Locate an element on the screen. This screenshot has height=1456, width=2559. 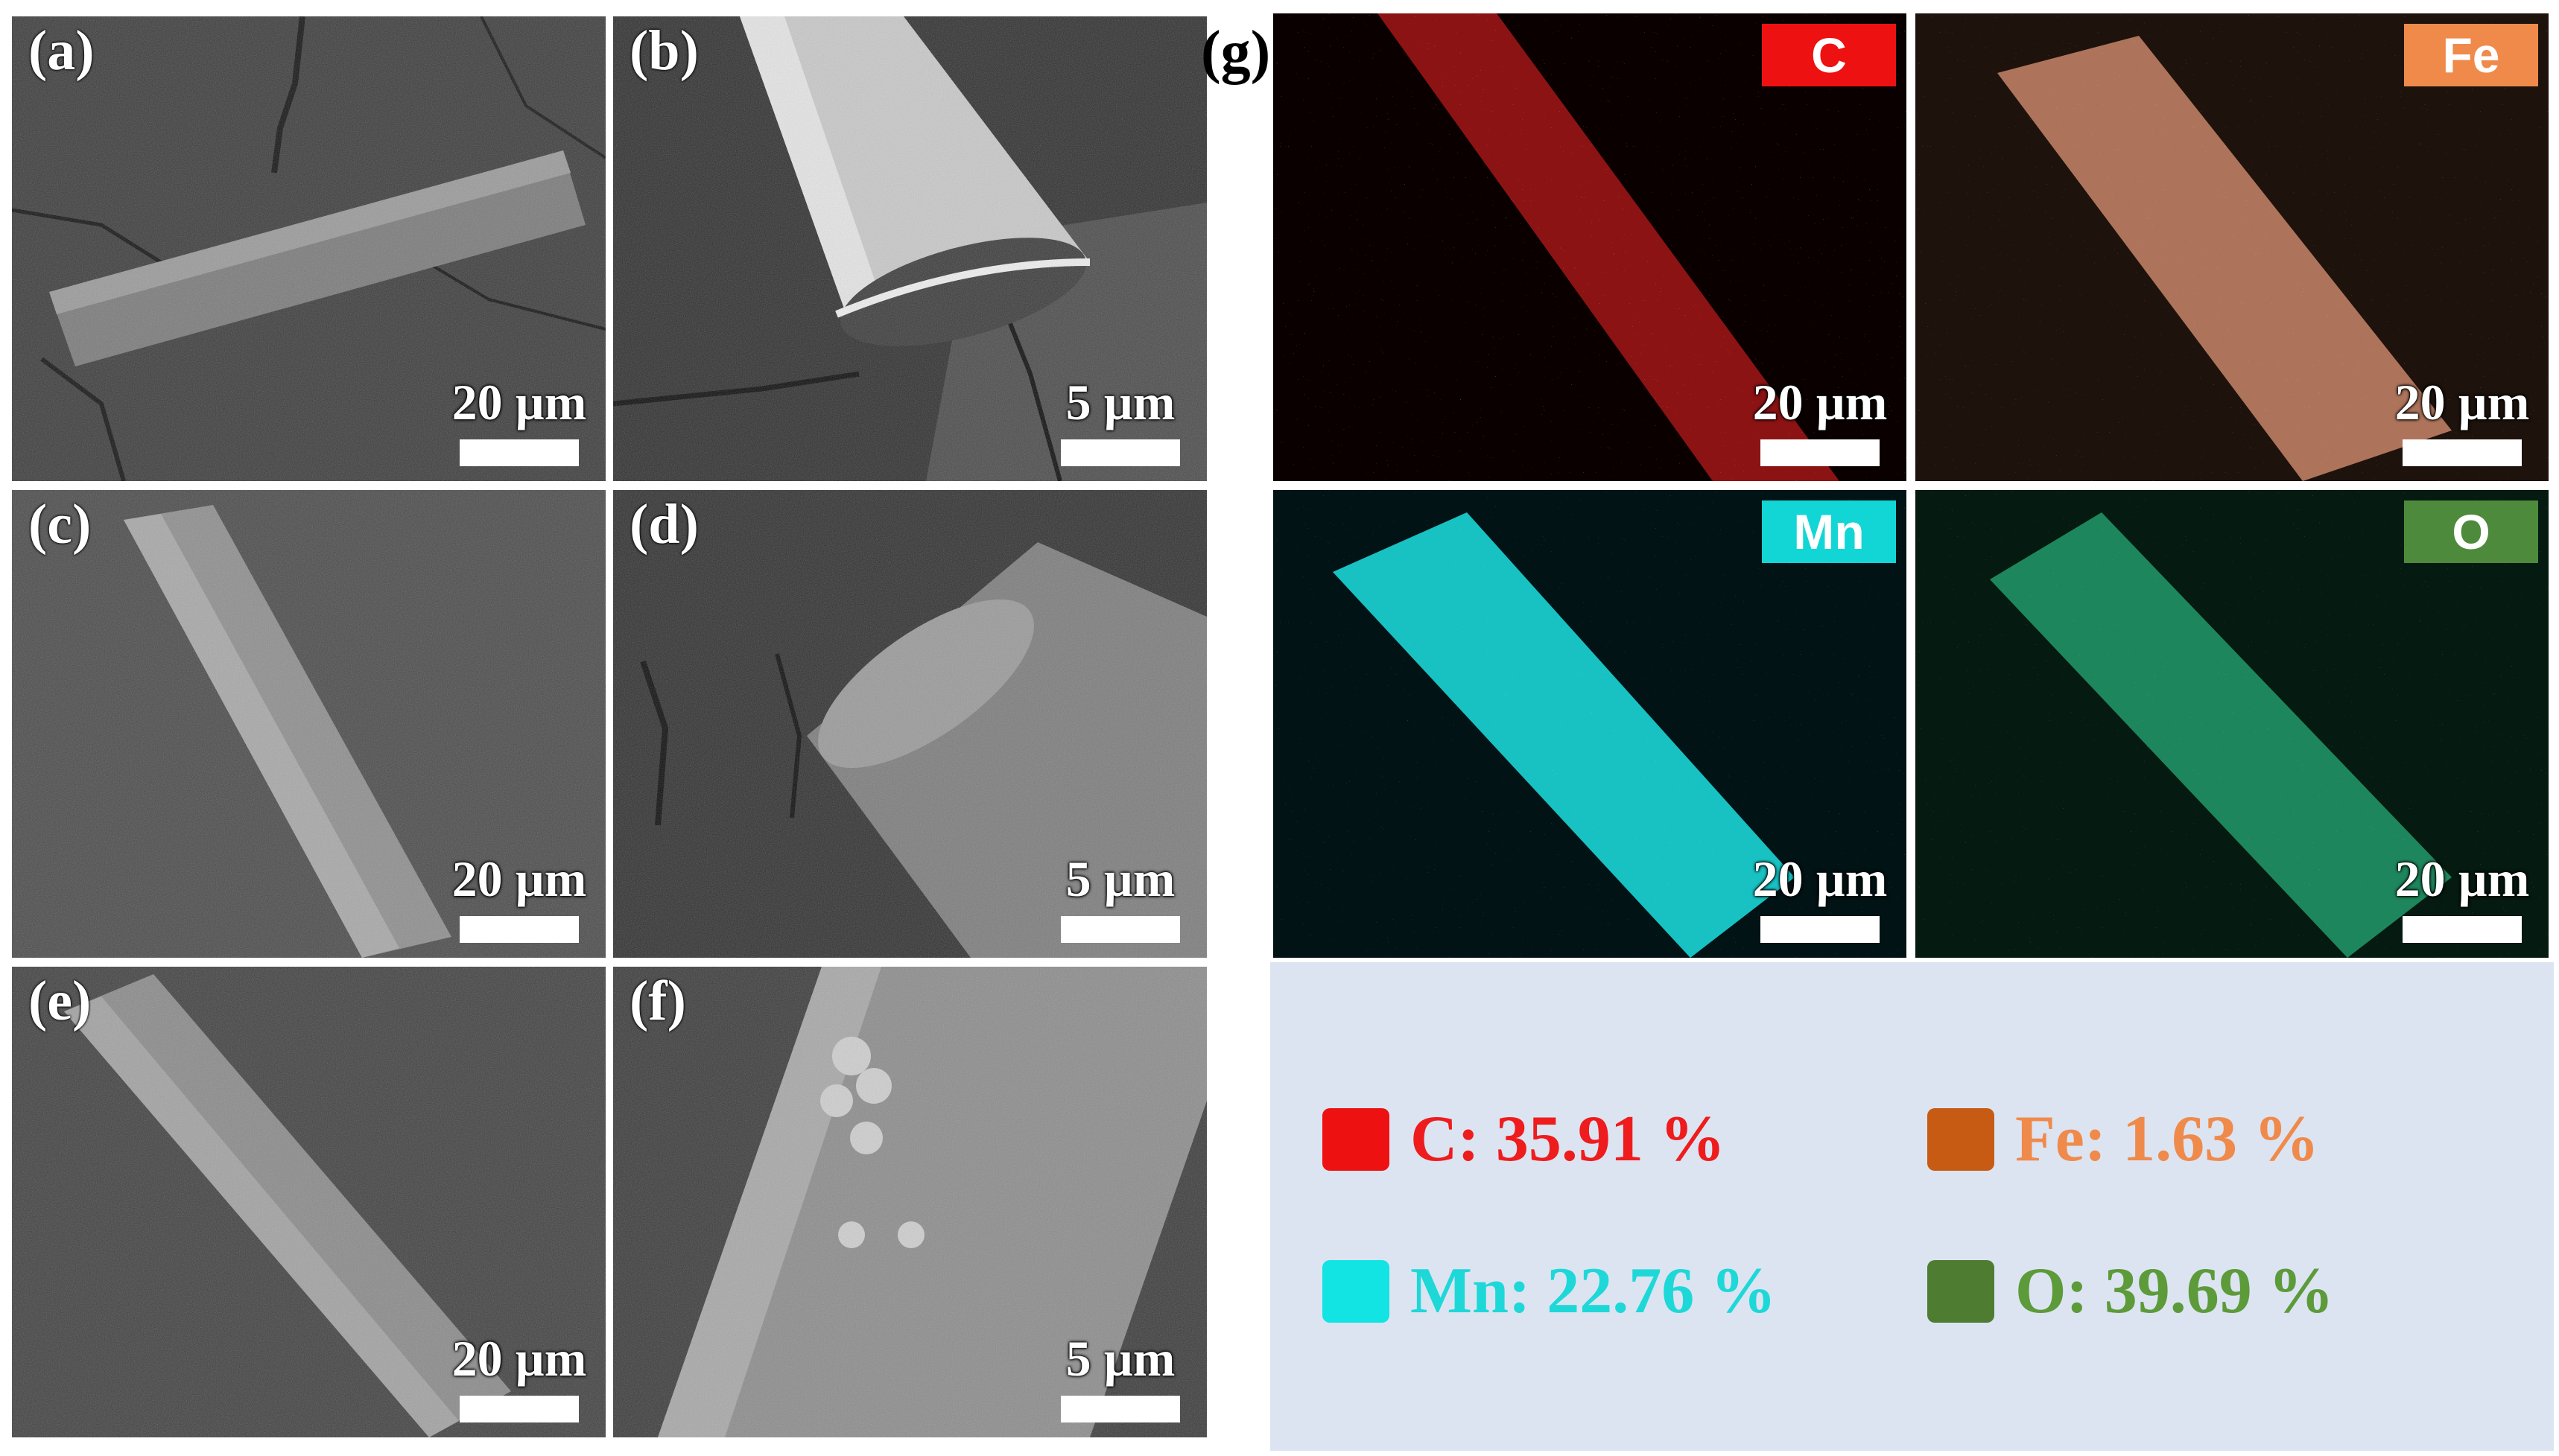
sem-image-d is located at coordinates (910, 724).